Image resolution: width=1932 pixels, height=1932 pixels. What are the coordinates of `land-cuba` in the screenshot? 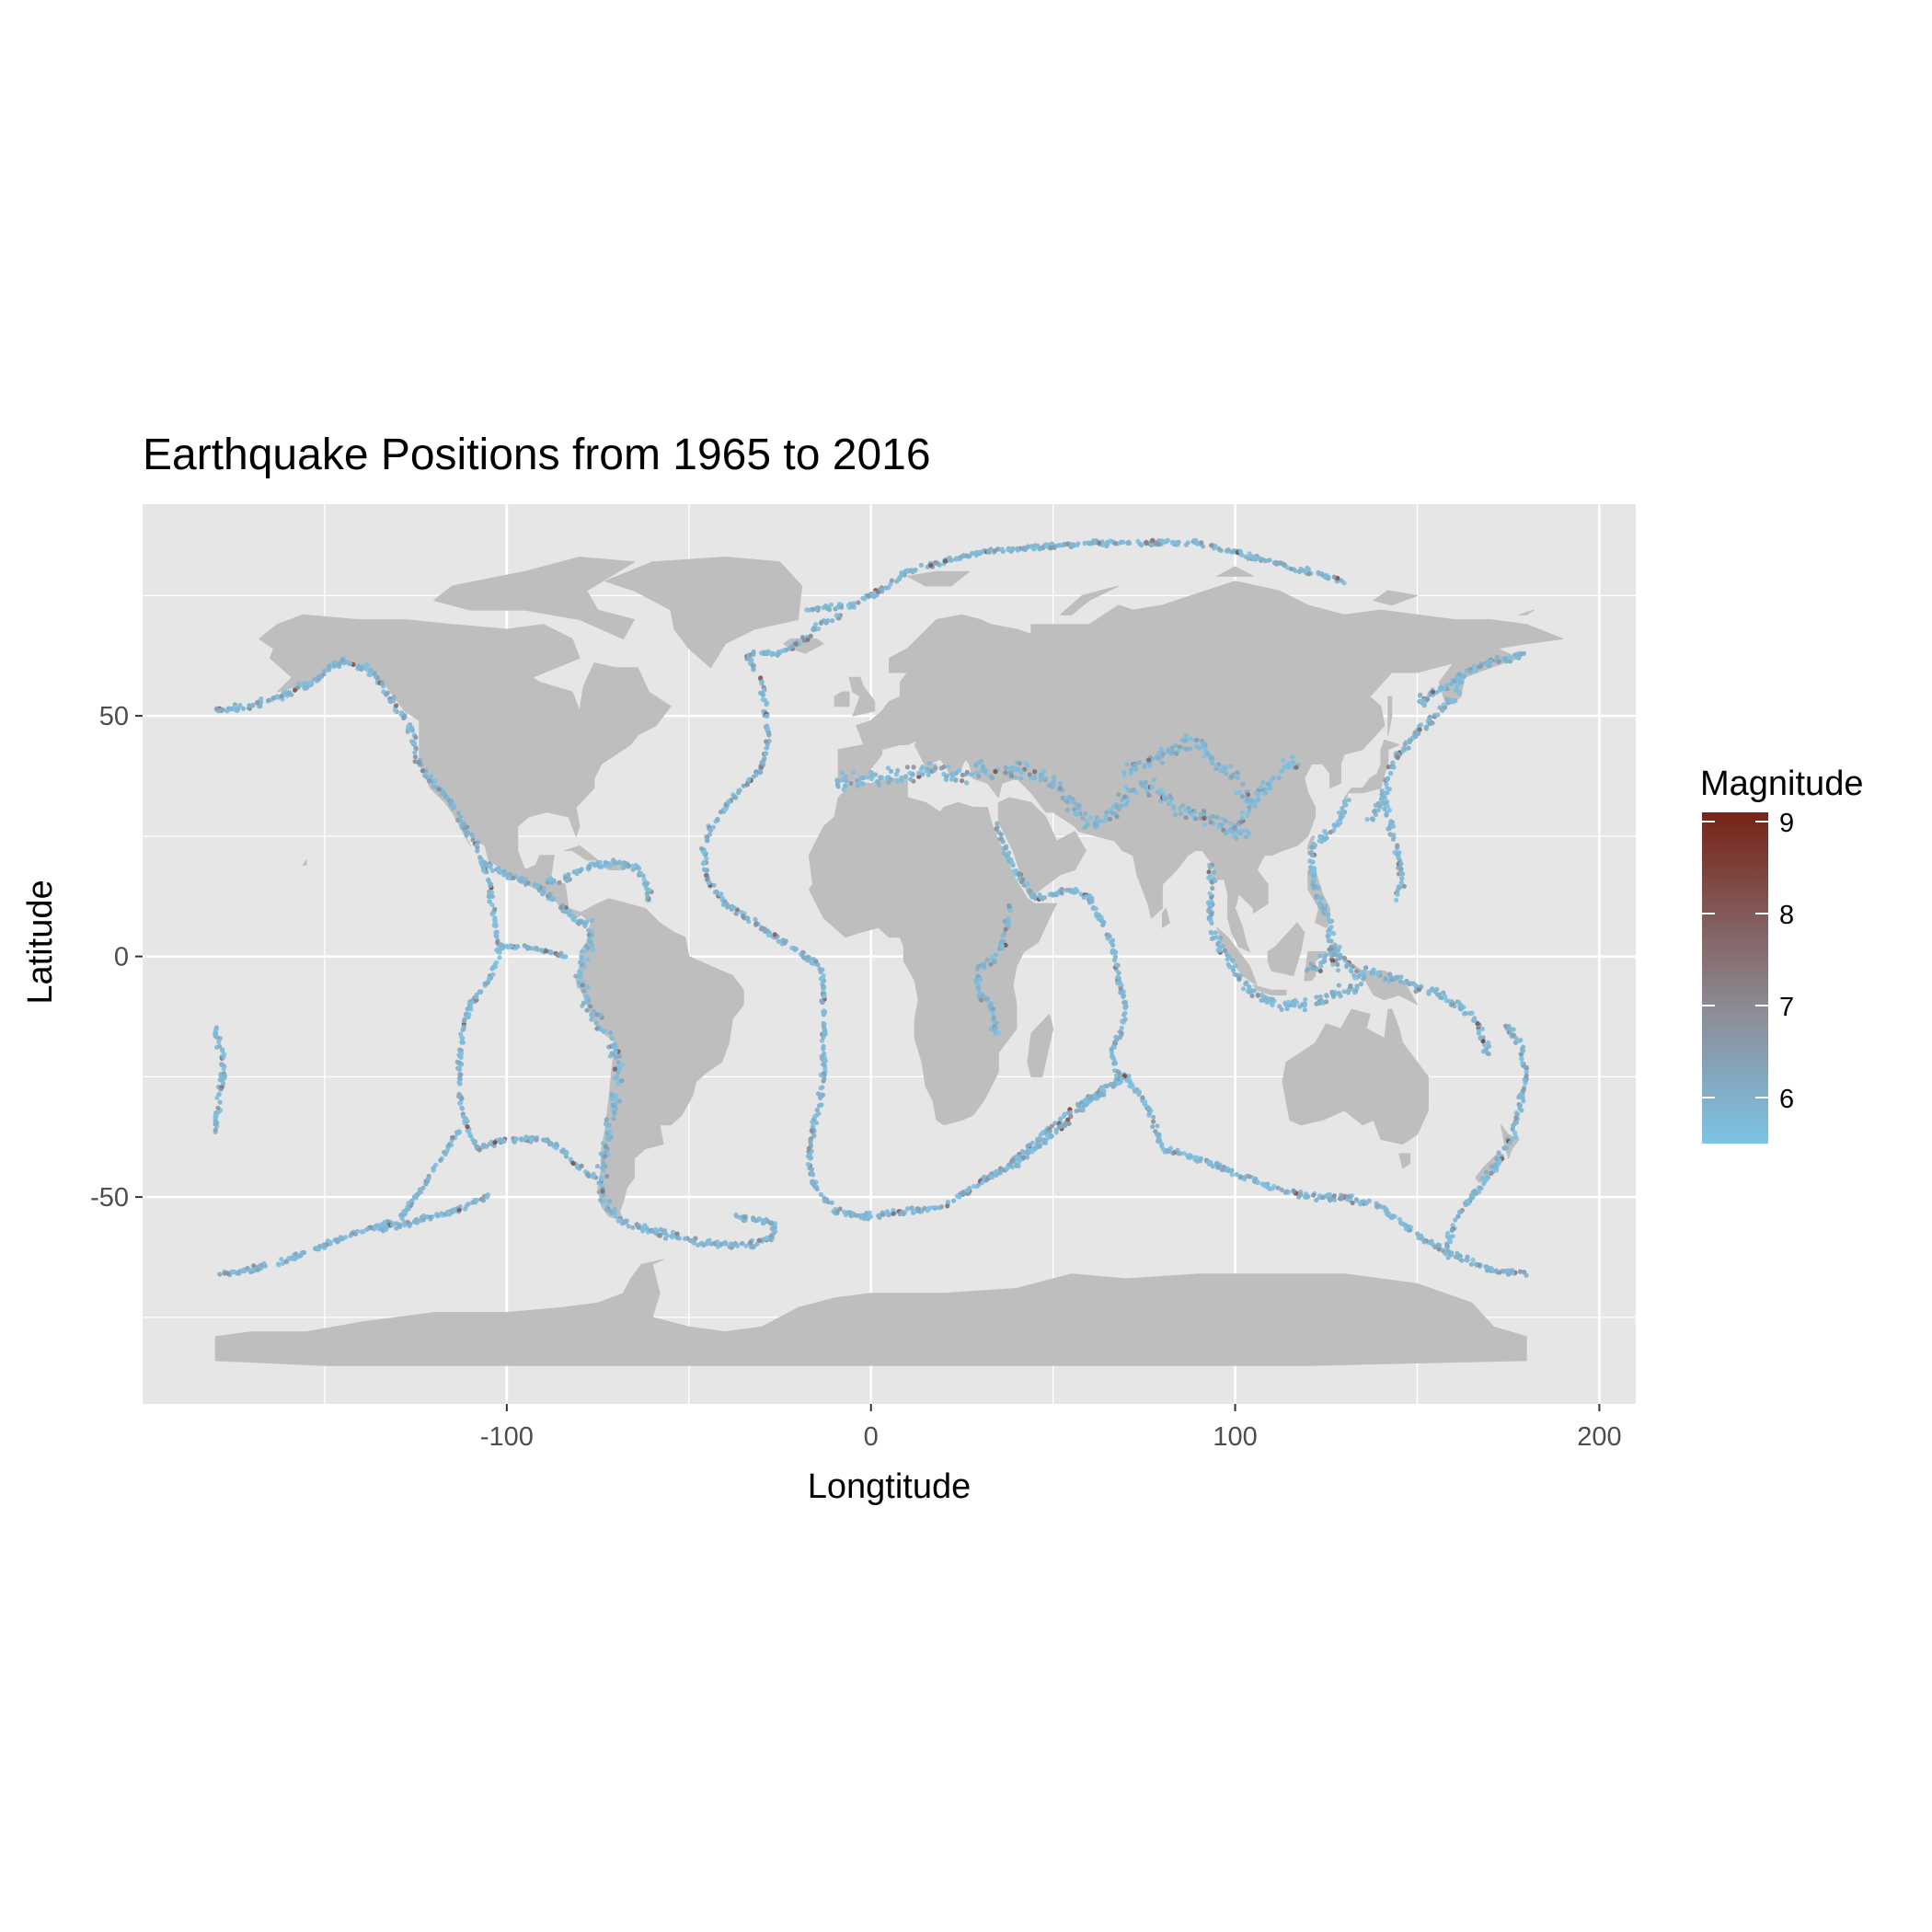 It's located at (581, 853).